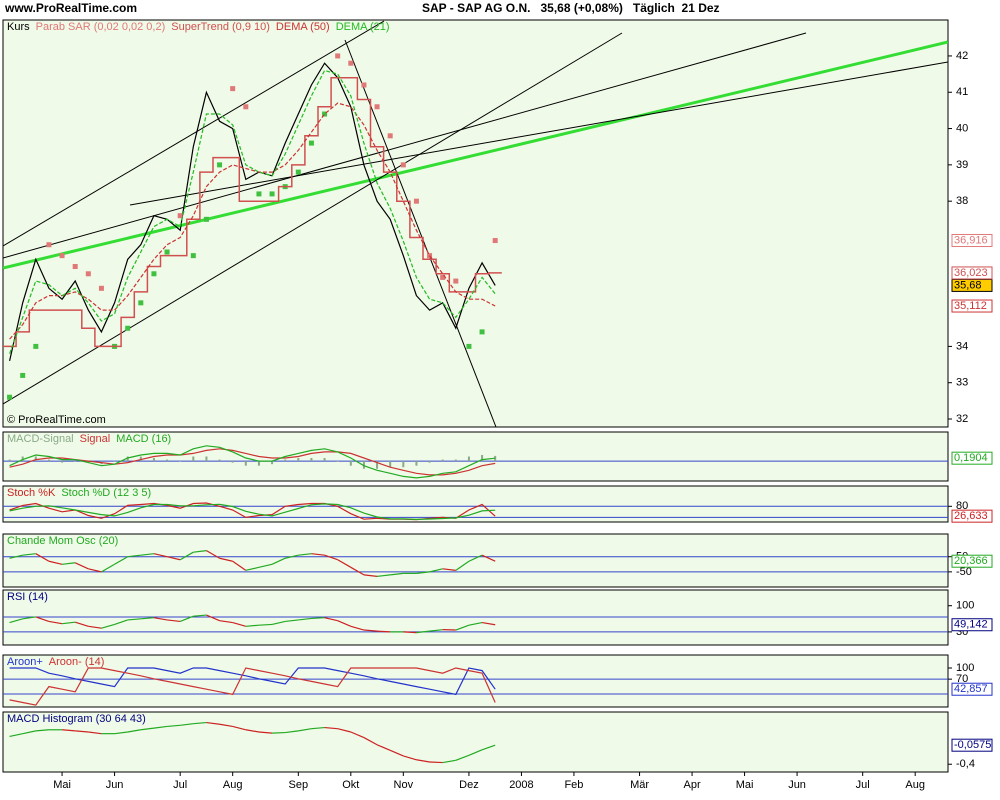  Describe the element at coordinates (363, 27) in the screenshot. I see `legend-entry: DEMA (21)` at that location.